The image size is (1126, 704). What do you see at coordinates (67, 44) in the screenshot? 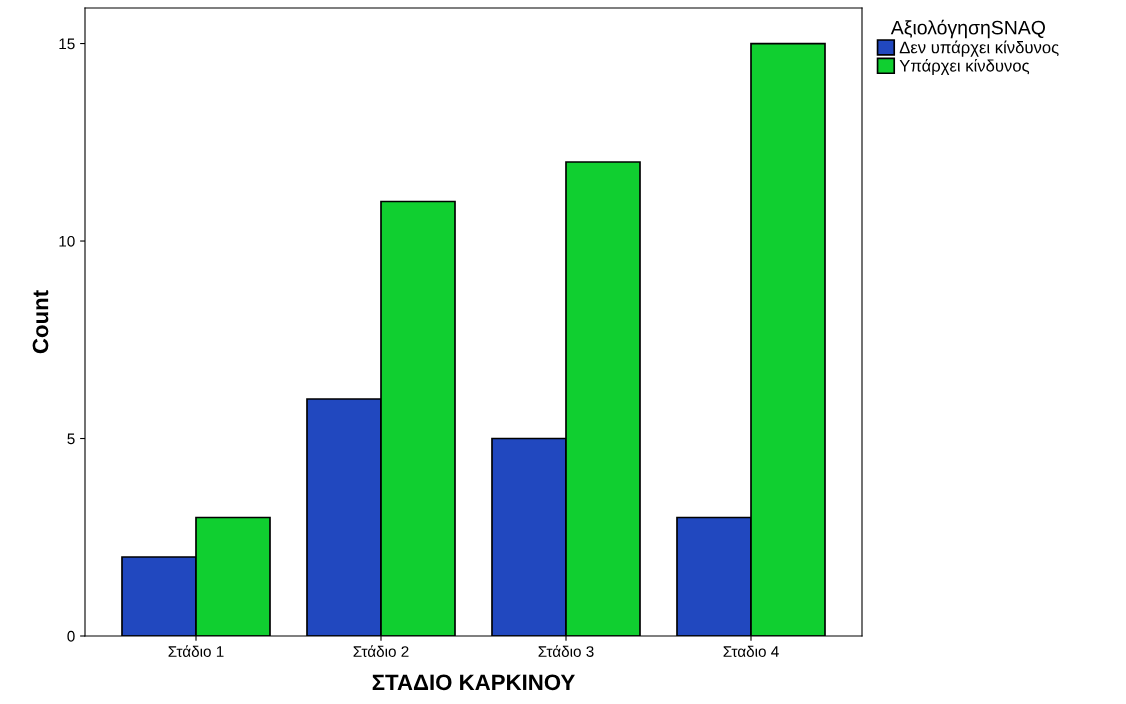
I see `y-tick-label: 15` at bounding box center [67, 44].